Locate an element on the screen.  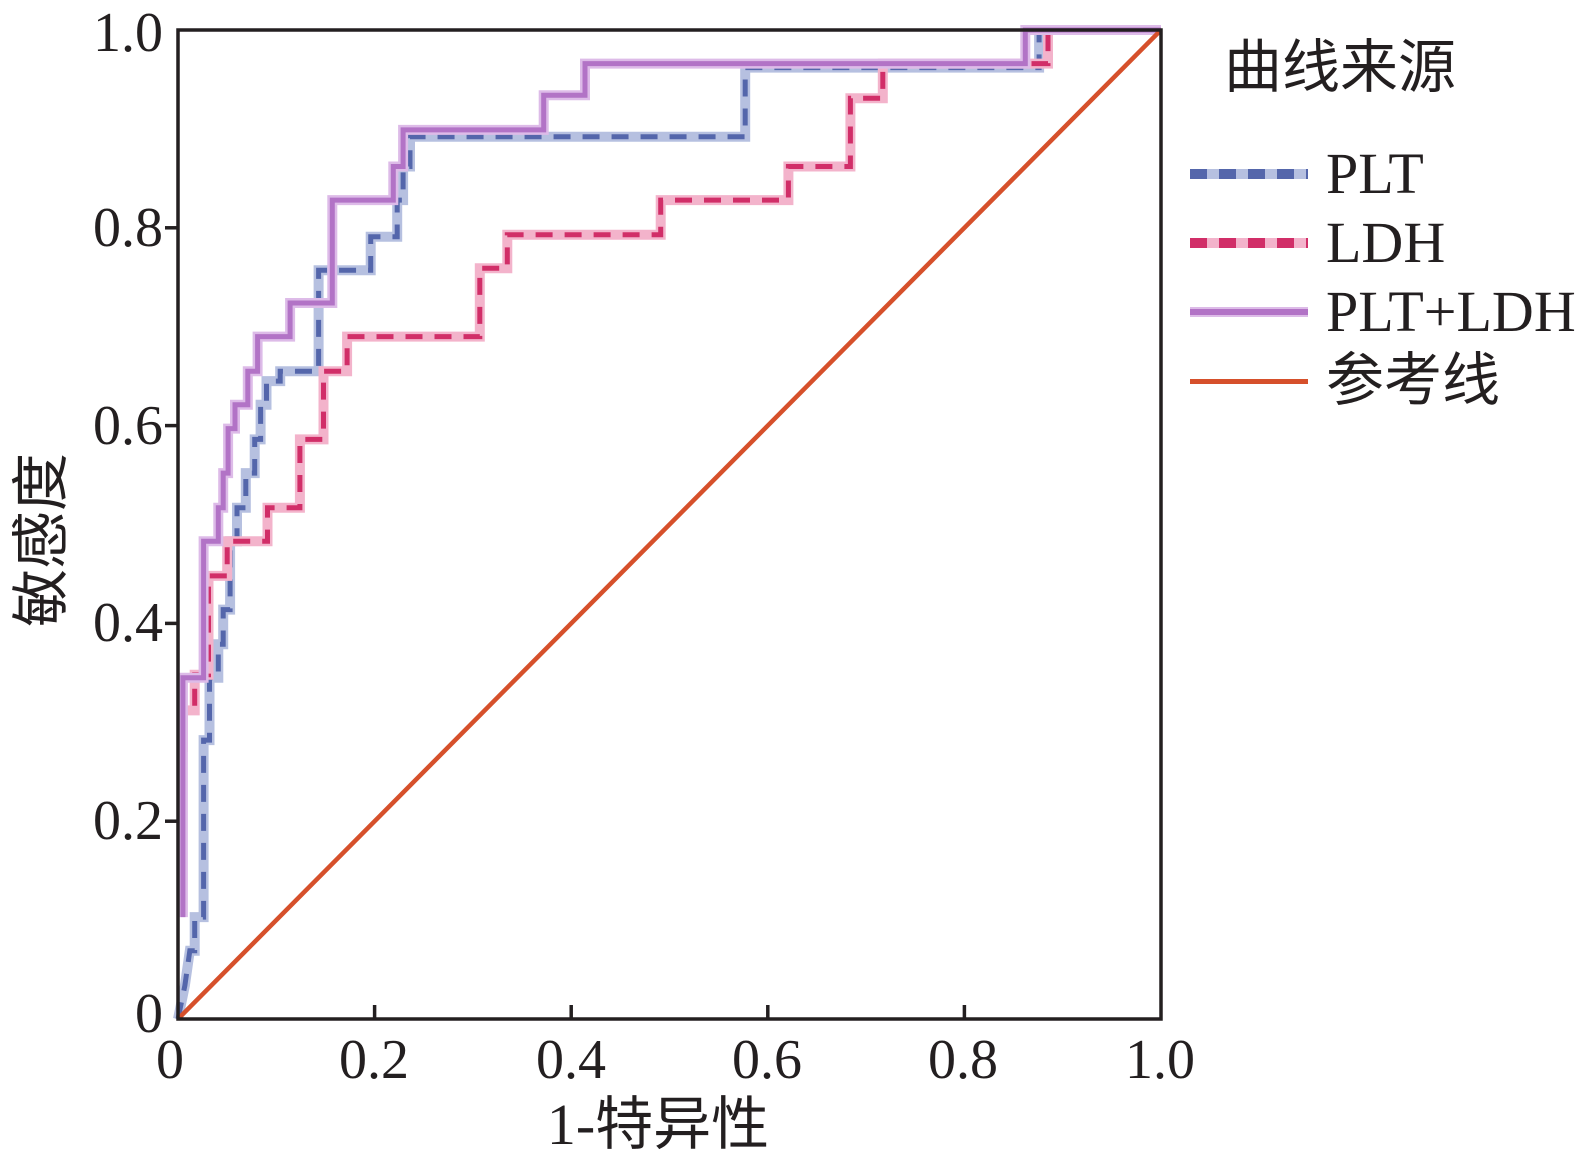
legend-swatch-plt-ldh-line is located at coordinates (1249, 312).